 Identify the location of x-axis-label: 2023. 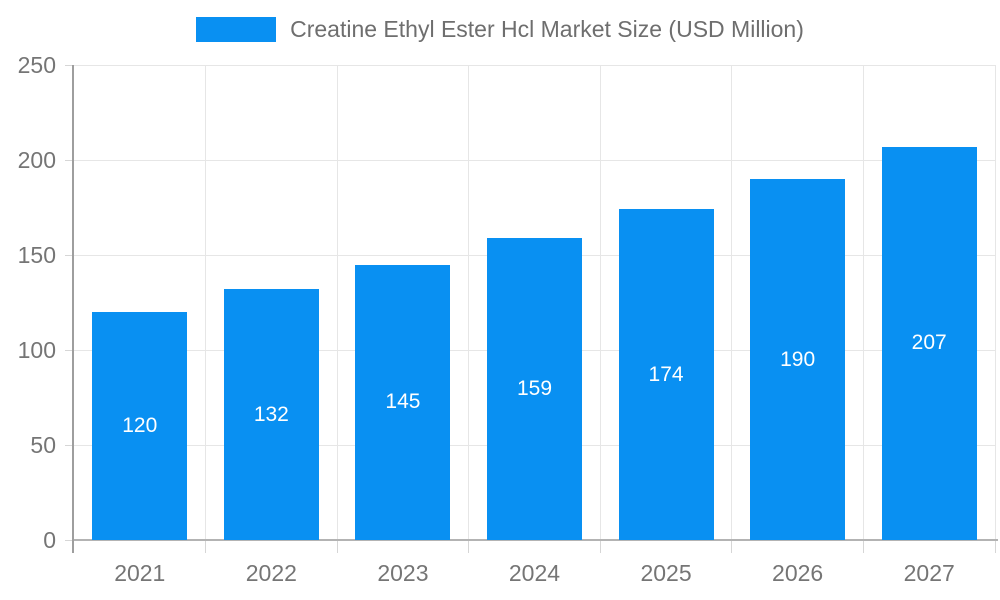
(403, 573).